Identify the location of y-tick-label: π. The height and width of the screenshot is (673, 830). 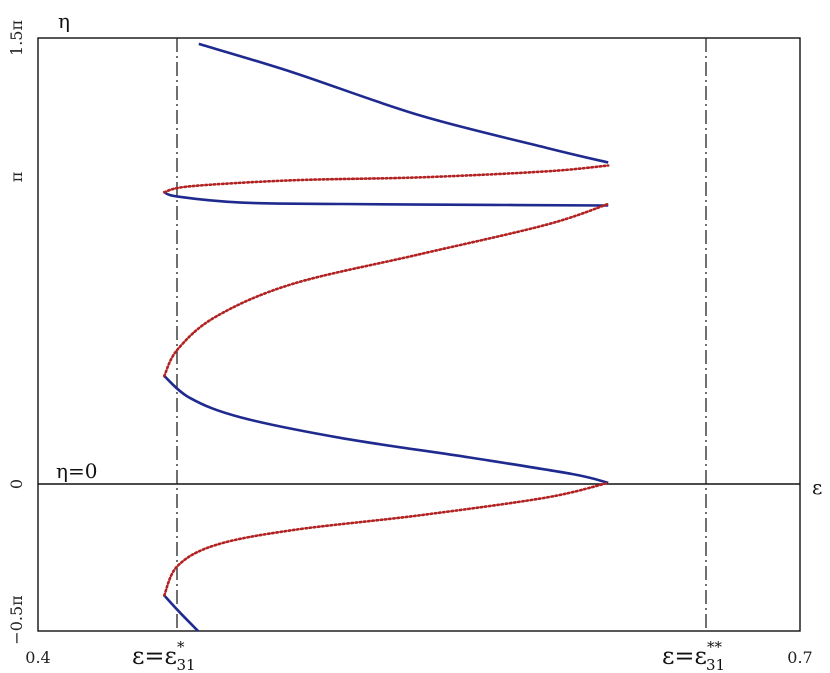
(16, 177).